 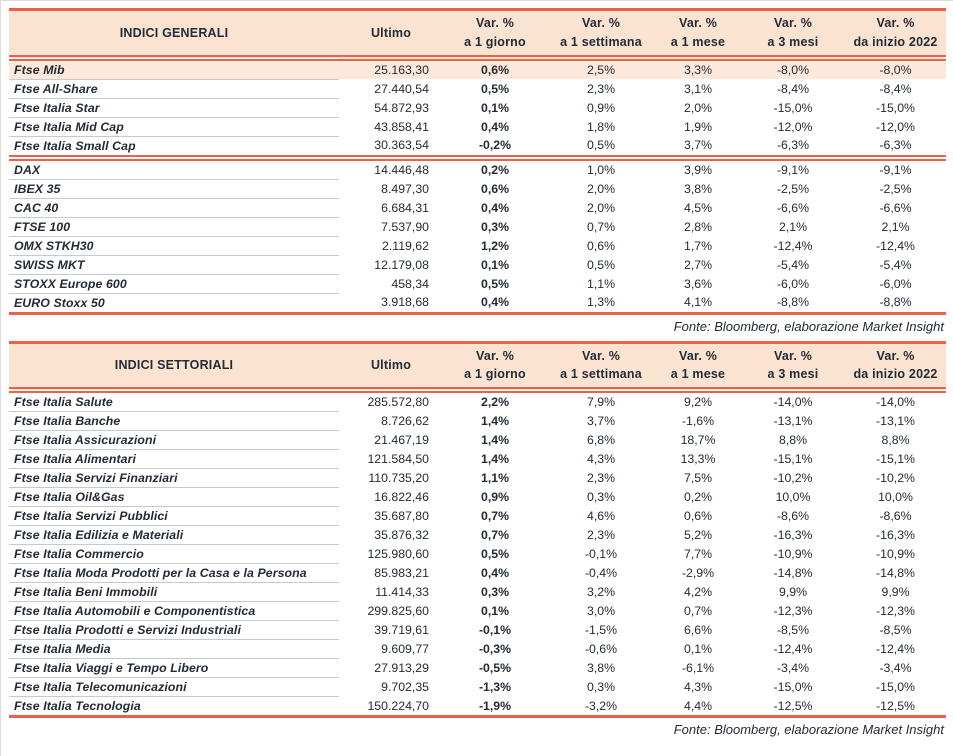 I want to click on column-header-ultimo: Ultimo, so click(x=391, y=34).